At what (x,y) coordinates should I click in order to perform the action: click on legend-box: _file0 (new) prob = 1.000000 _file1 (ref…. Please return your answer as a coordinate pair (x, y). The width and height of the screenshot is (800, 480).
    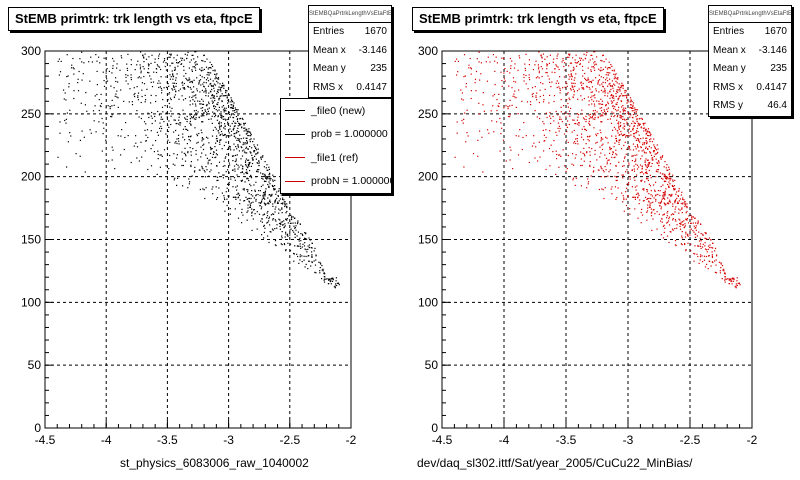
    Looking at the image, I should click on (336, 146).